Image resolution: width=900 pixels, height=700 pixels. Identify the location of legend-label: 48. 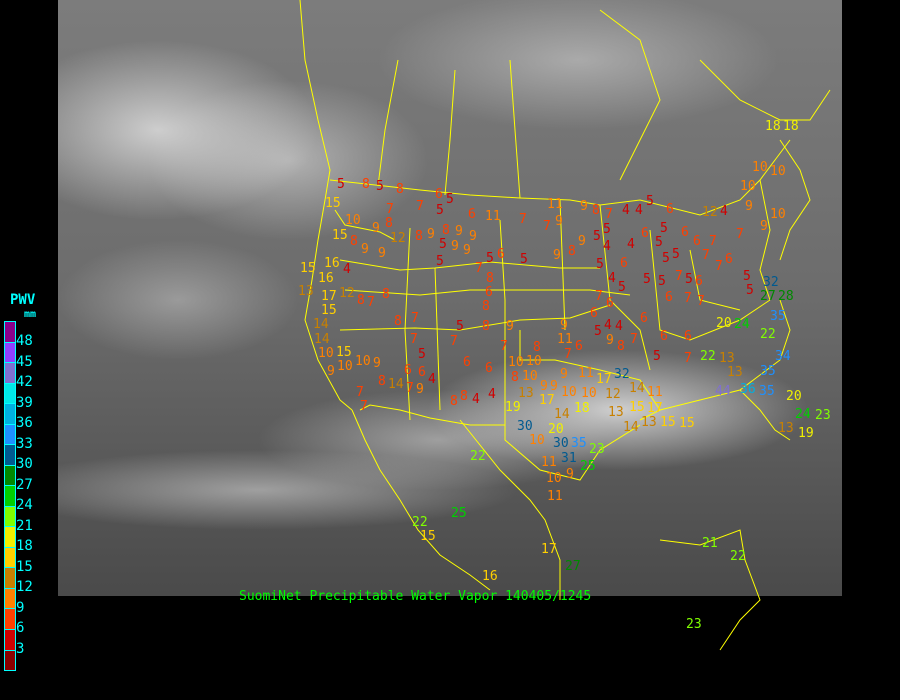
(24, 341).